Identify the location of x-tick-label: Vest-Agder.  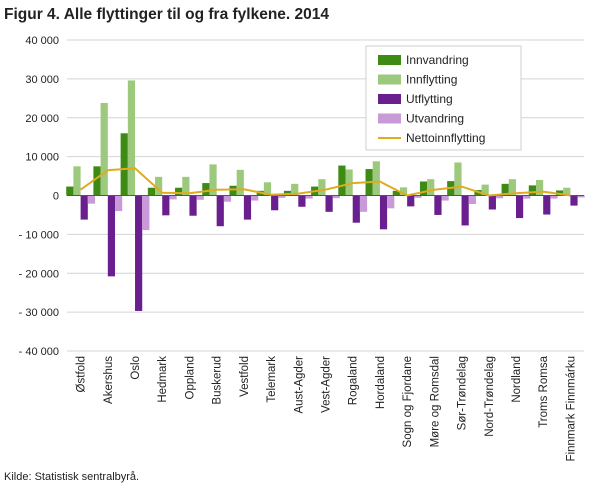
(327, 384).